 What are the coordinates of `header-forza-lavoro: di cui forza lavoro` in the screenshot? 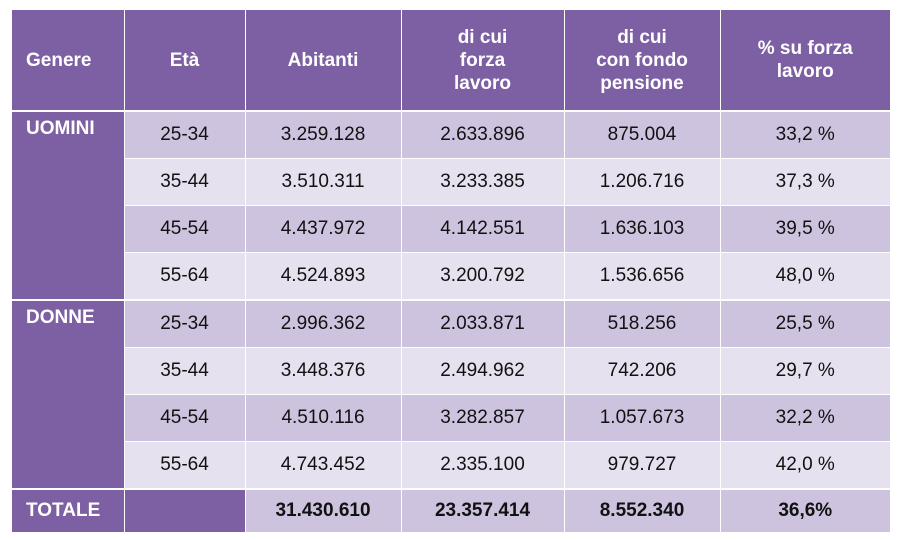 It's located at (483, 60).